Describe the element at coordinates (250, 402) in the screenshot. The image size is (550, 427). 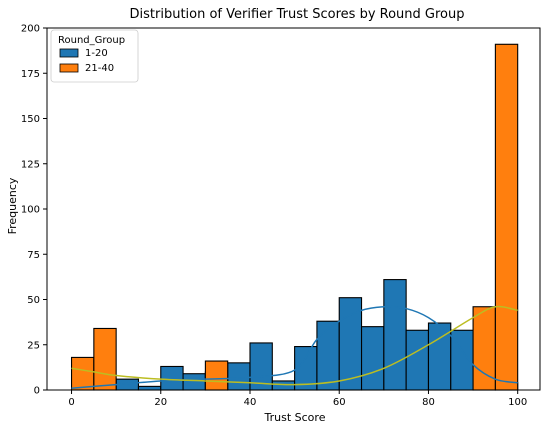
I see `x-tick-label-40: 40` at that location.